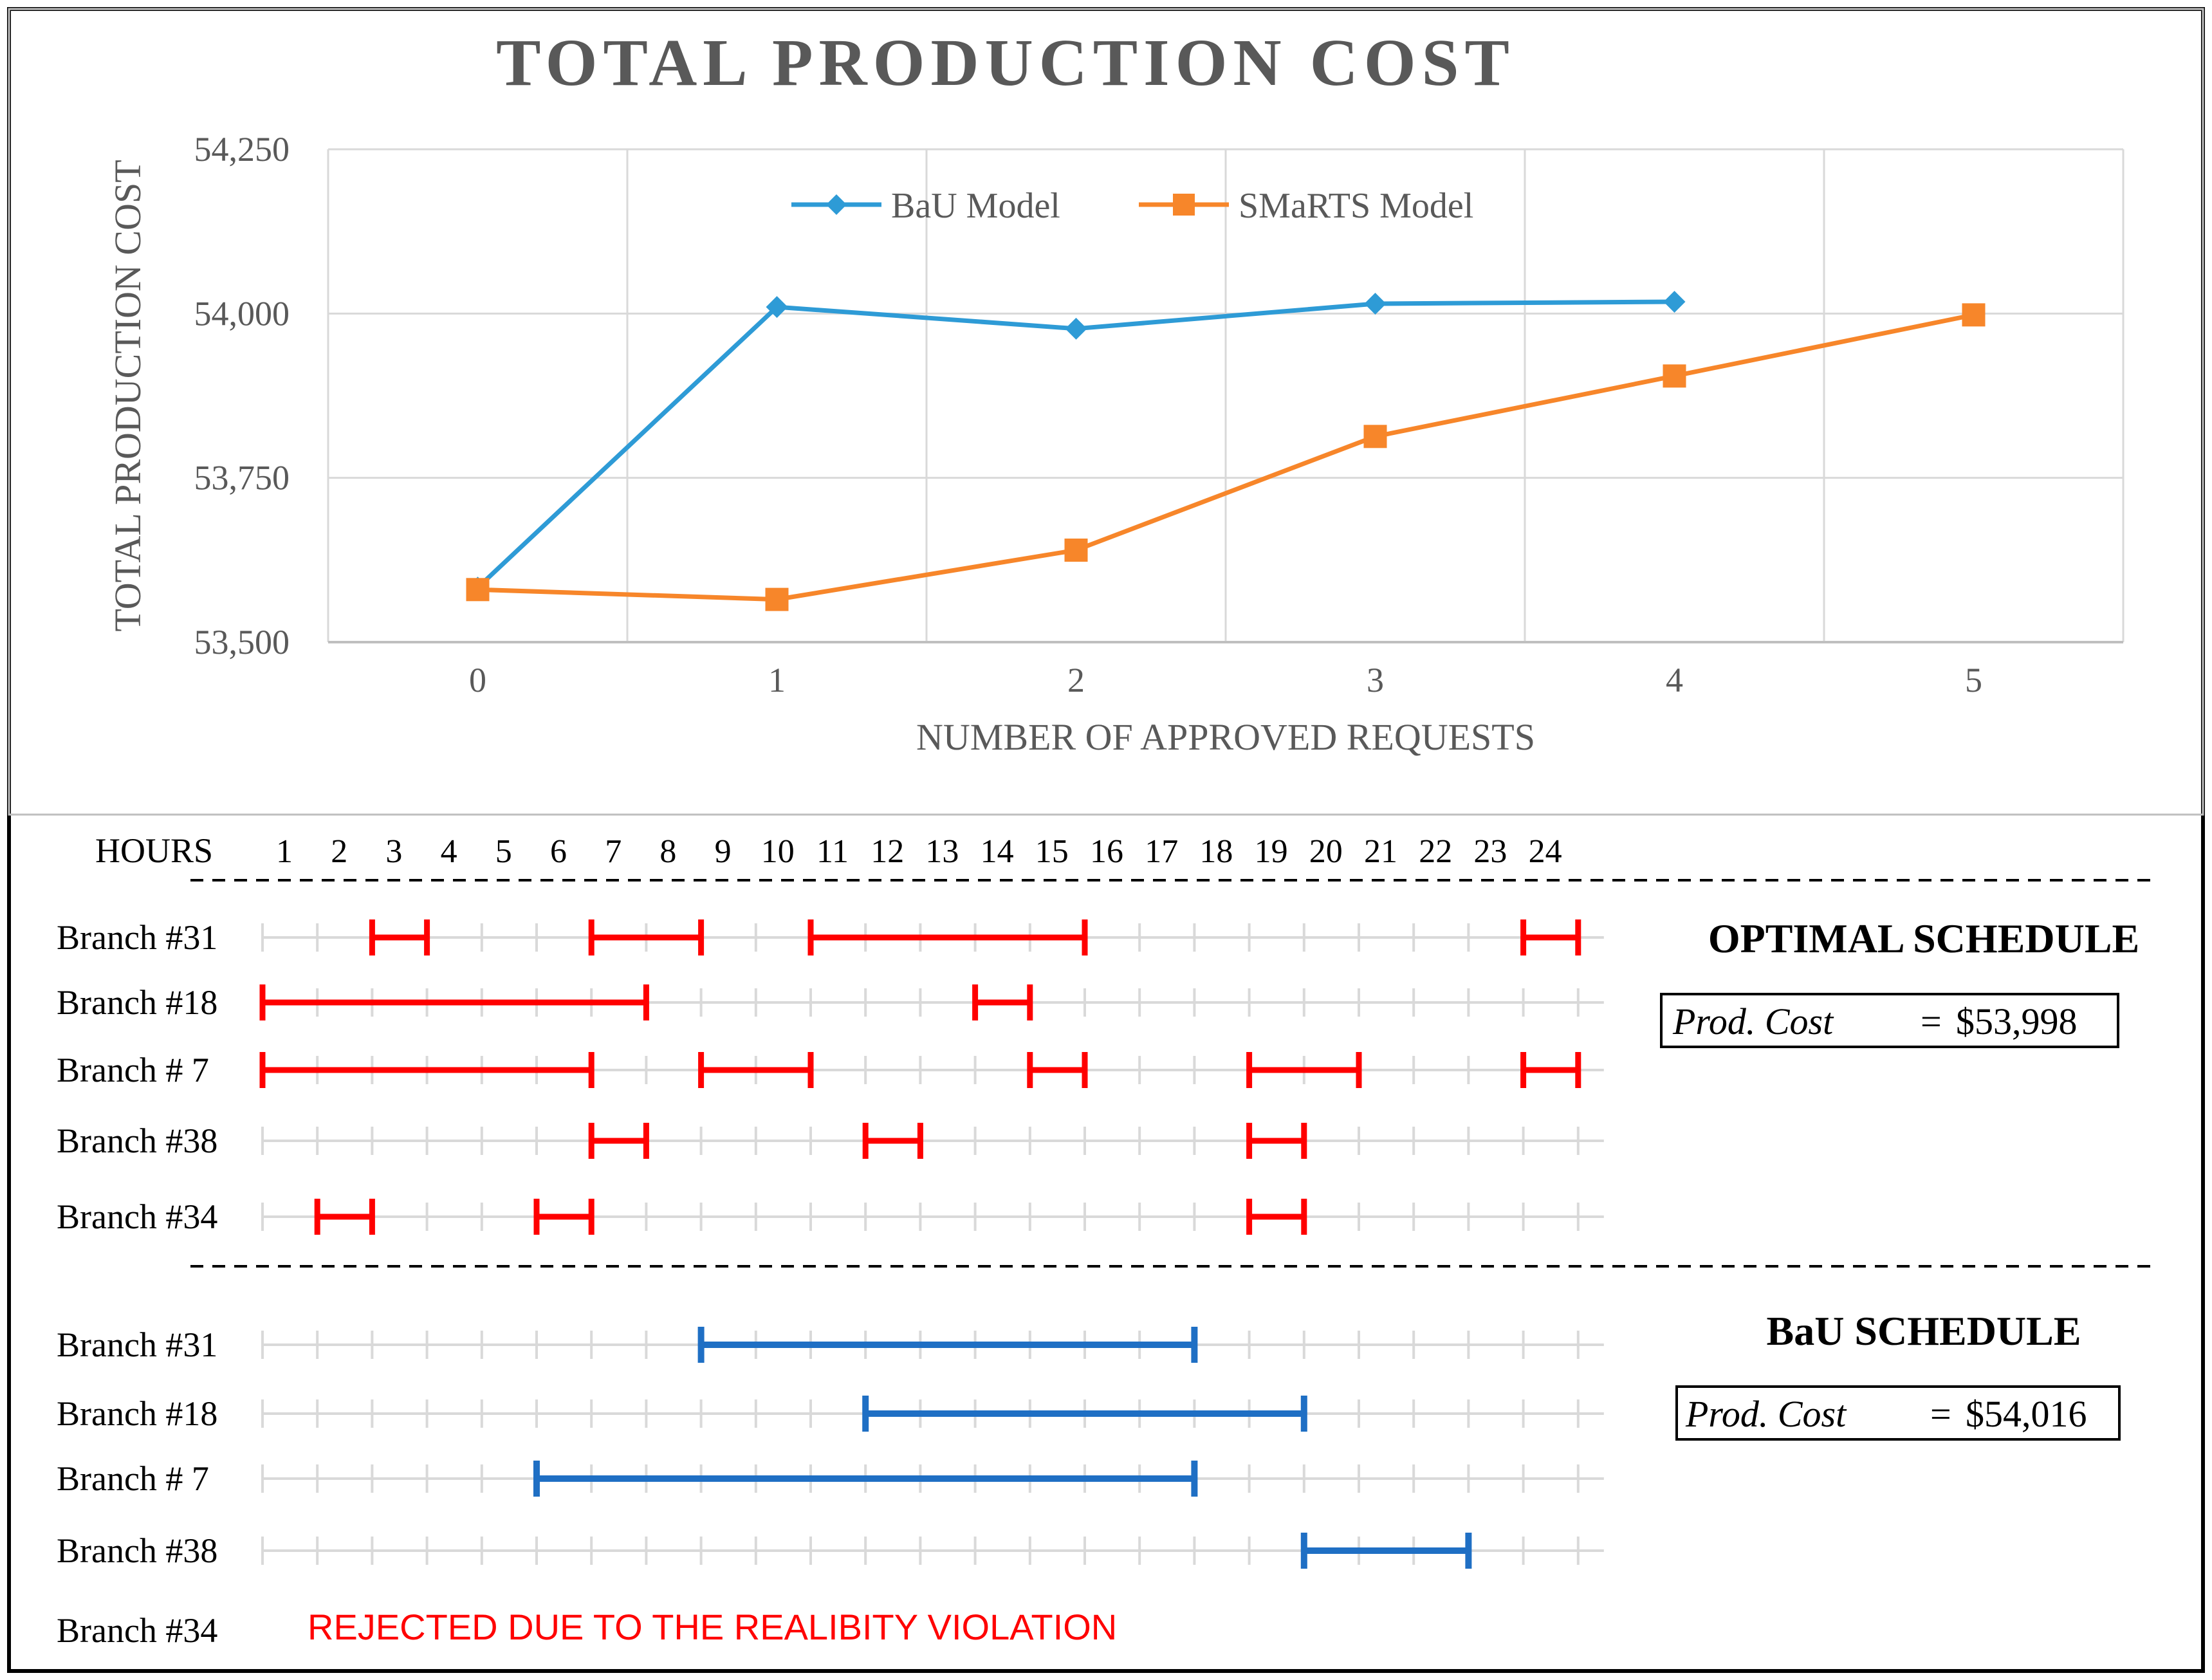 Image resolution: width=2212 pixels, height=1680 pixels. I want to click on y-tick-label: 54,250, so click(242, 149).